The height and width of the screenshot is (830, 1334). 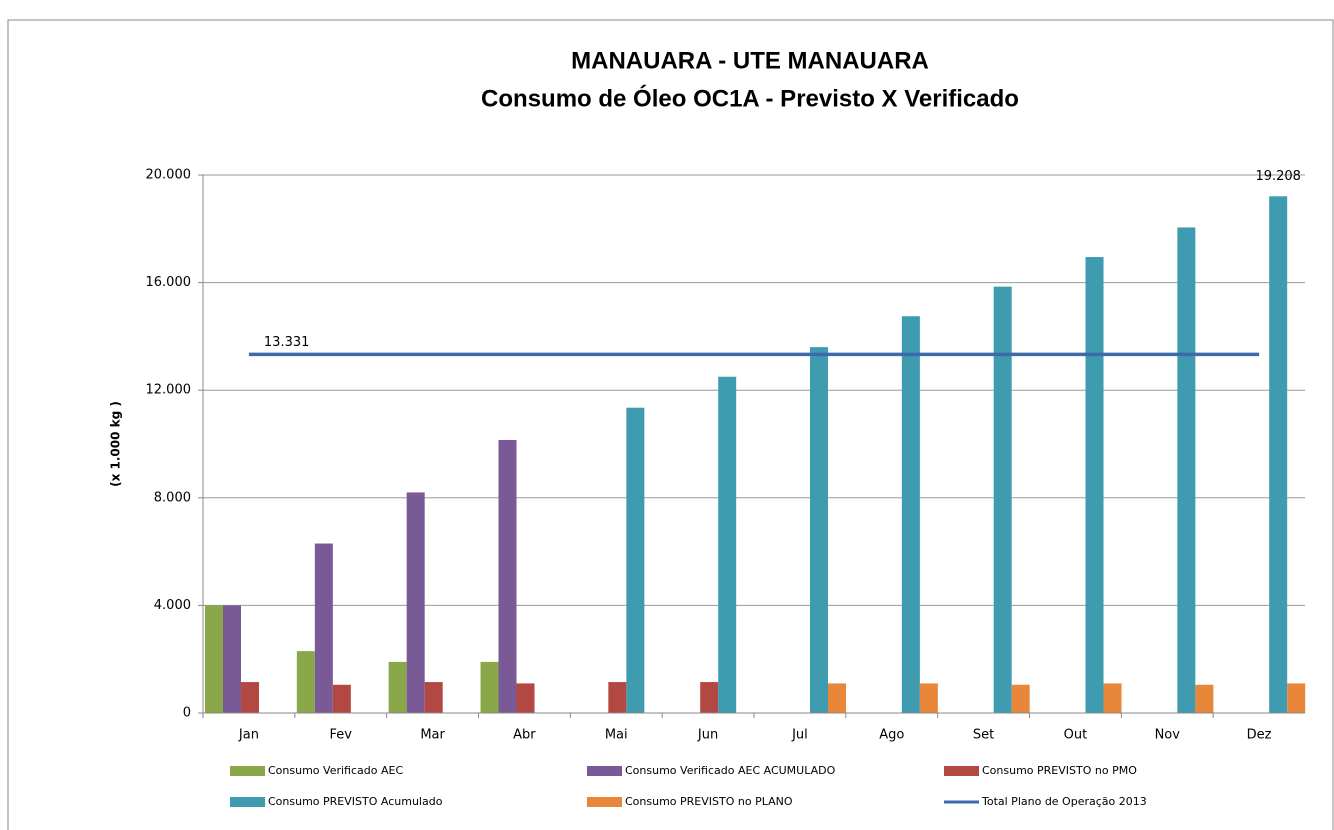 I want to click on y-axis-label: (x 1.000 kg ), so click(x=116, y=444).